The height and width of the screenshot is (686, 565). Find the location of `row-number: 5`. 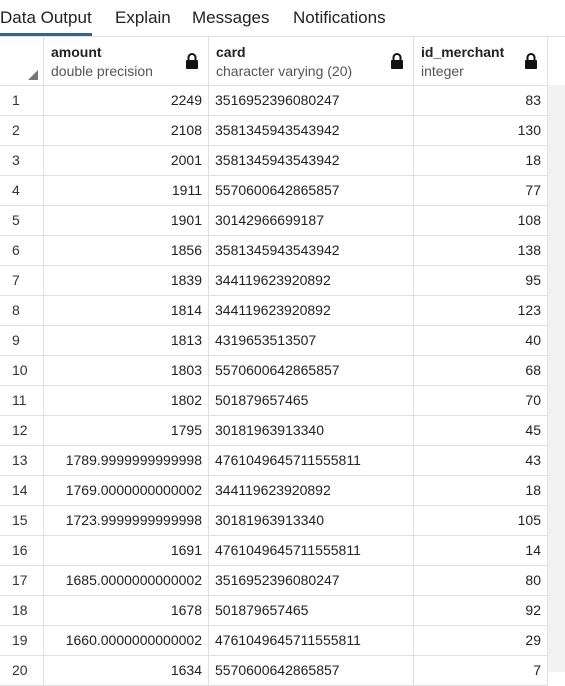

row-number: 5 is located at coordinates (22, 220).